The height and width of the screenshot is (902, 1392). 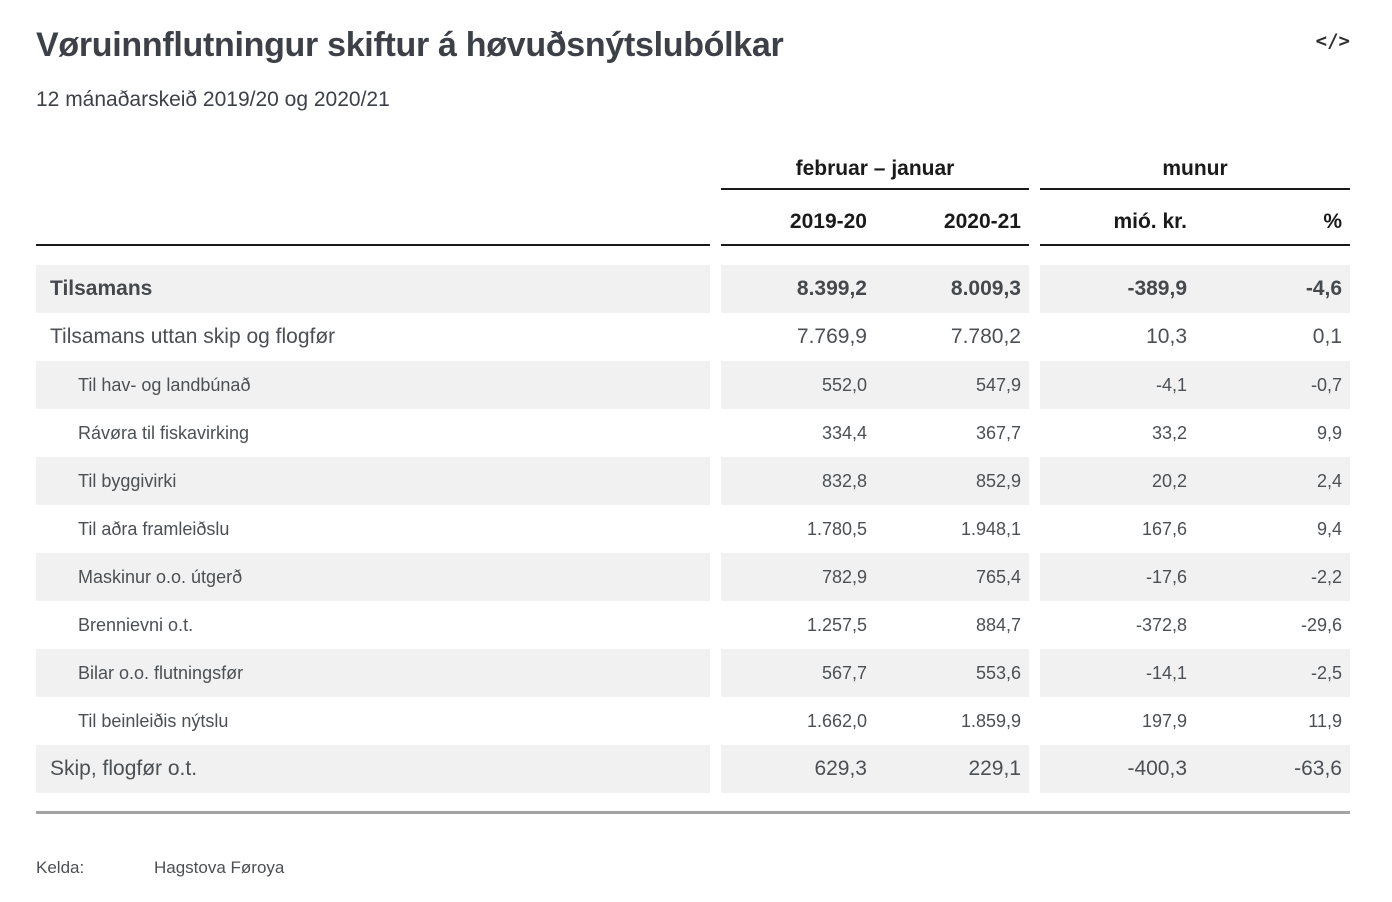 What do you see at coordinates (875, 385) in the screenshot?
I see `row-period-values: 552,0 547,9` at bounding box center [875, 385].